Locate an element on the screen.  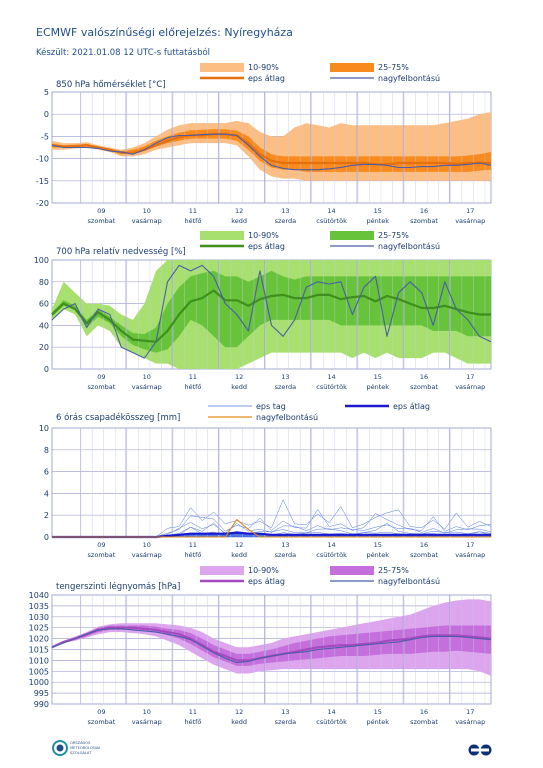
mslp-ytick-label: 1040 is located at coordinates (39, 595).